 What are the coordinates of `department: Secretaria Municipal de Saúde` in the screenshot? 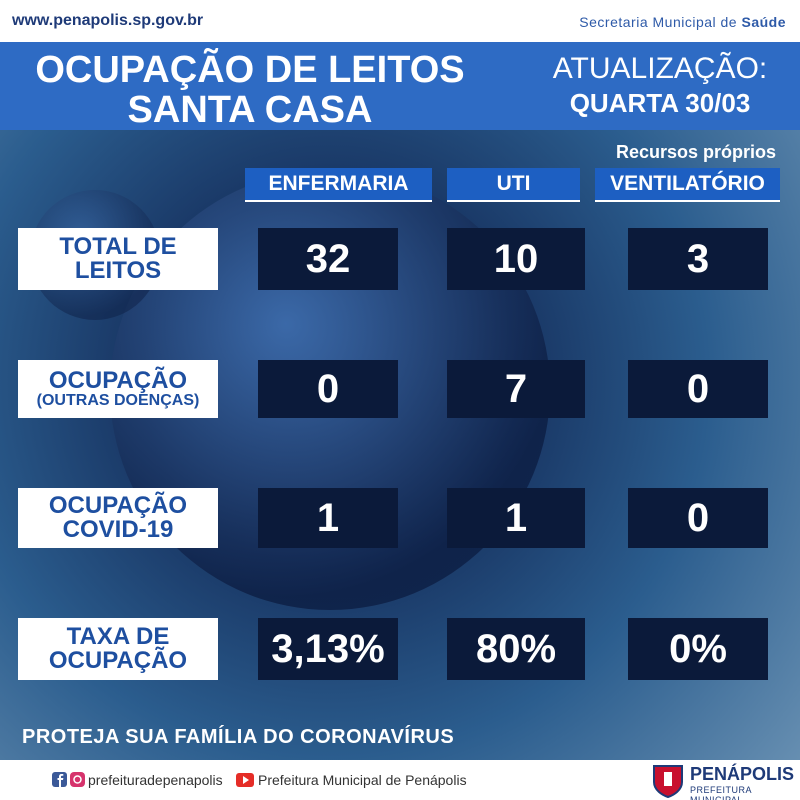 It's located at (682, 22).